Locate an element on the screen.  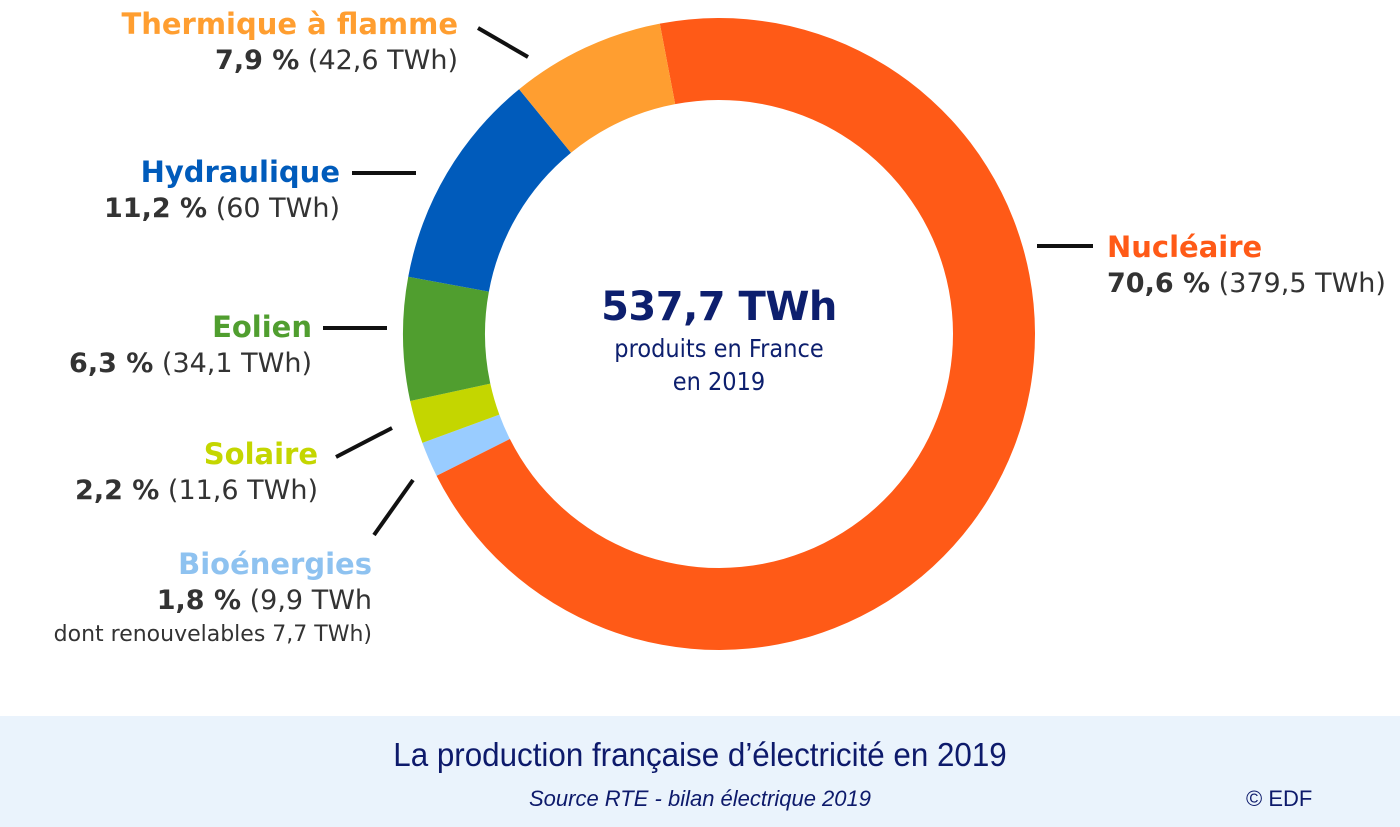
twh: (42,6 TWh) is located at coordinates (382, 60).